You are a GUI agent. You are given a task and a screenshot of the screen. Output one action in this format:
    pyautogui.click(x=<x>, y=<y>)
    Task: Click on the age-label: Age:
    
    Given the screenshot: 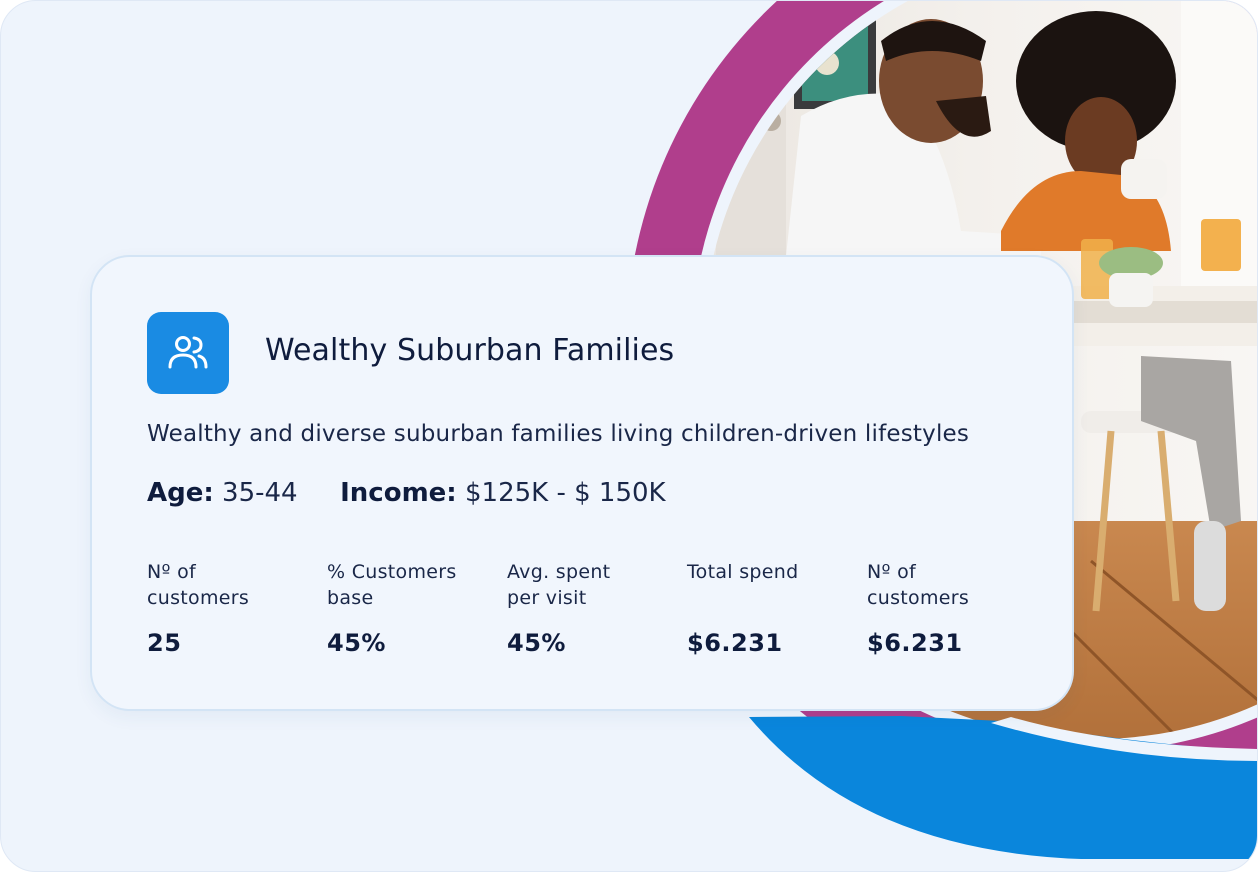 What is the action you would take?
    pyautogui.click(x=180, y=493)
    